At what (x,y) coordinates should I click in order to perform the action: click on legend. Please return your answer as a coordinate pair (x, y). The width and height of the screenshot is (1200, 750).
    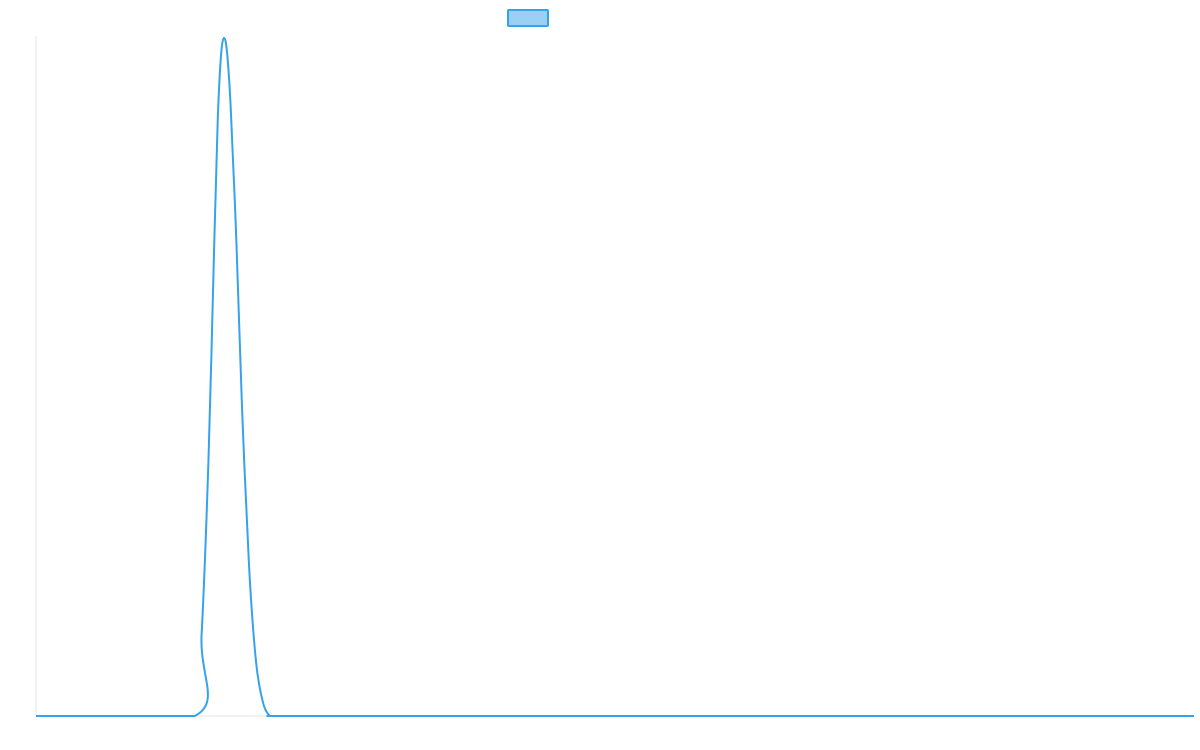
    Looking at the image, I should click on (528, 18).